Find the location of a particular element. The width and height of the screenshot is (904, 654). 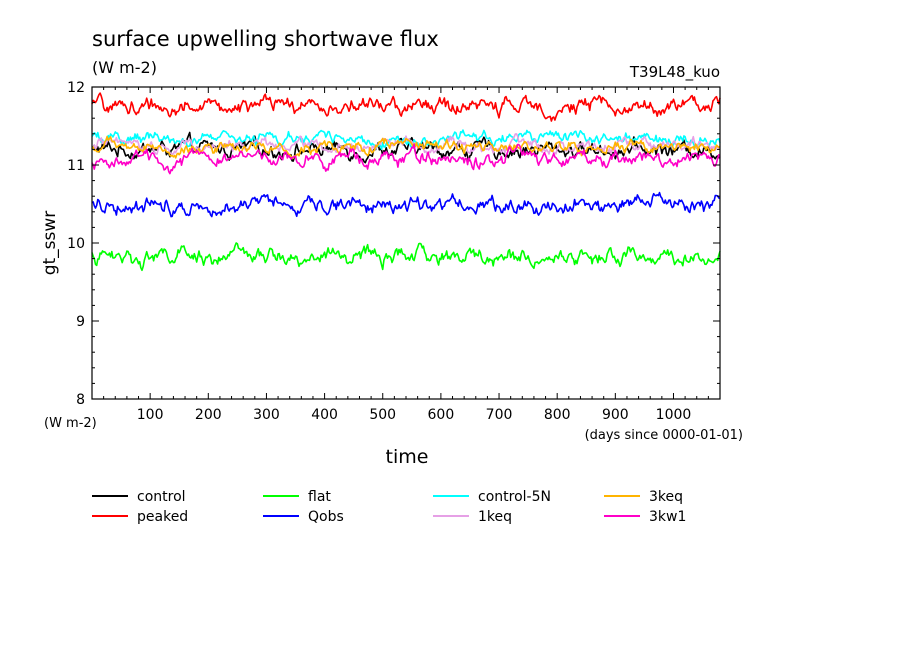

legend-label: control is located at coordinates (161, 497).